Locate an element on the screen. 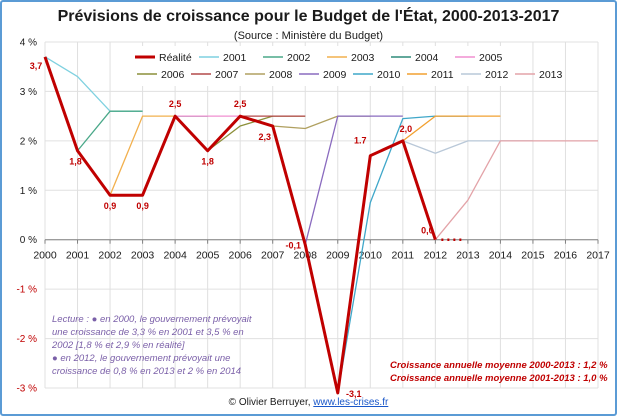  legend-label: 2013 is located at coordinates (551, 75).